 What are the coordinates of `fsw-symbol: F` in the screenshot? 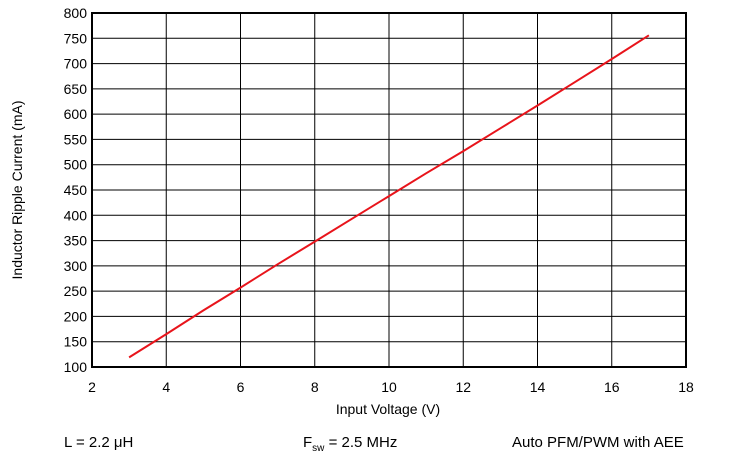 It's located at (308, 442).